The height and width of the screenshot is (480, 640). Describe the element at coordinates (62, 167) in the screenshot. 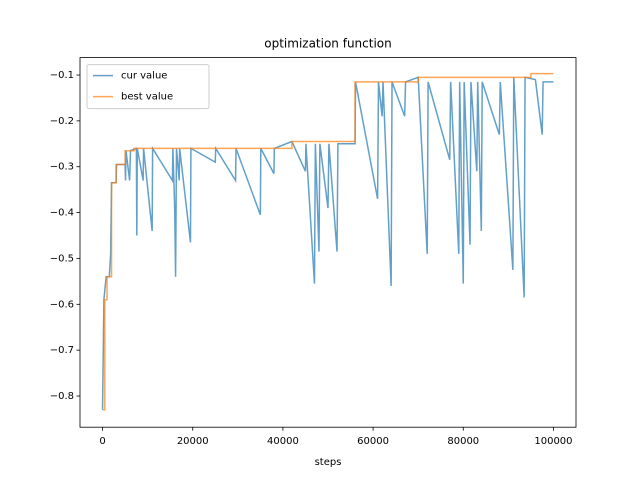

I see `y-tick-label: −0.3` at that location.